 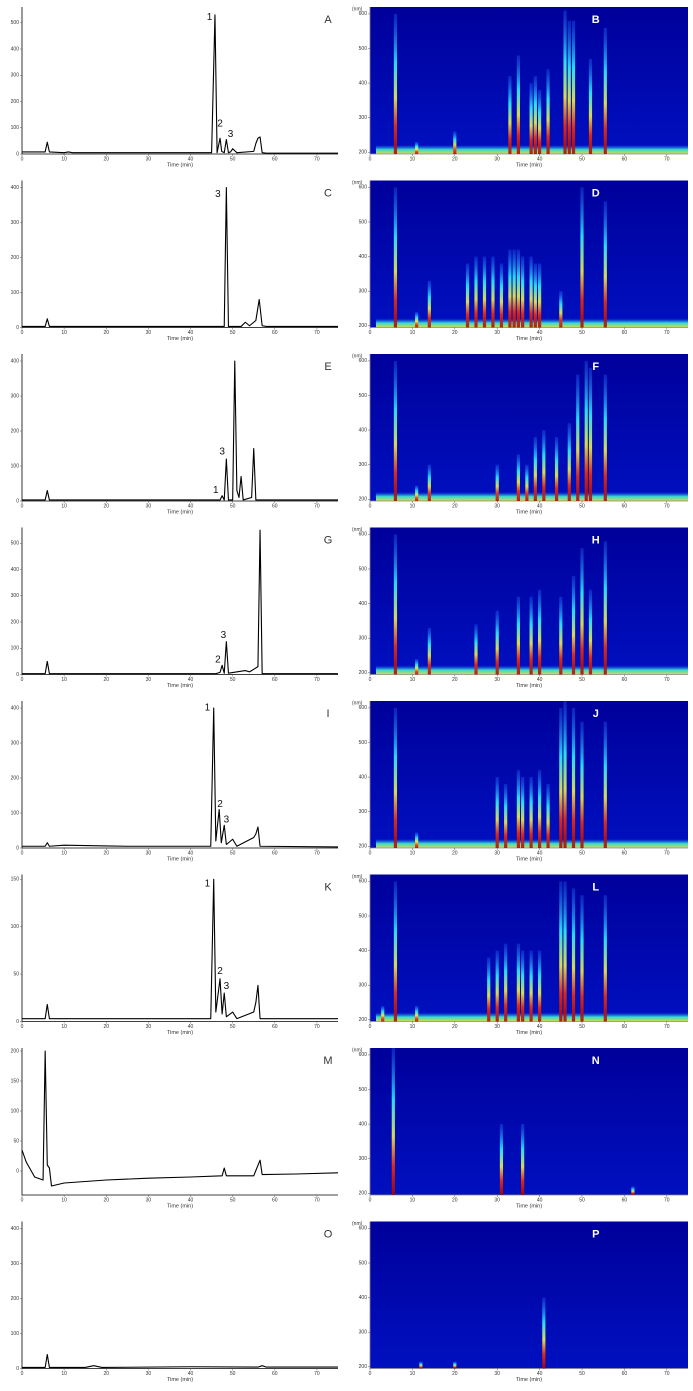 I want to click on baseline-band, so click(x=532, y=496).